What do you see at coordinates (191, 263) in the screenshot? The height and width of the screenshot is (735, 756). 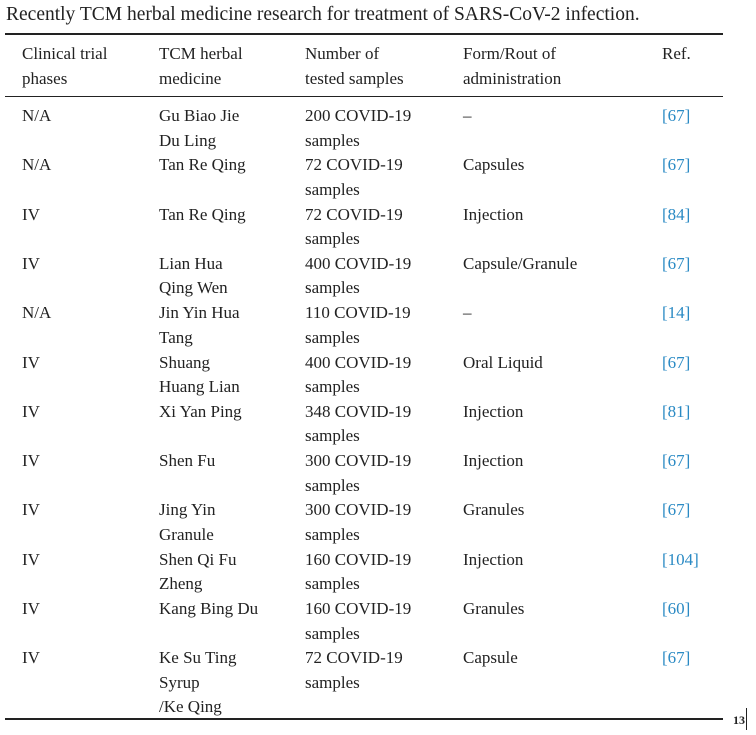 I see `cell-line: Lian Hua` at bounding box center [191, 263].